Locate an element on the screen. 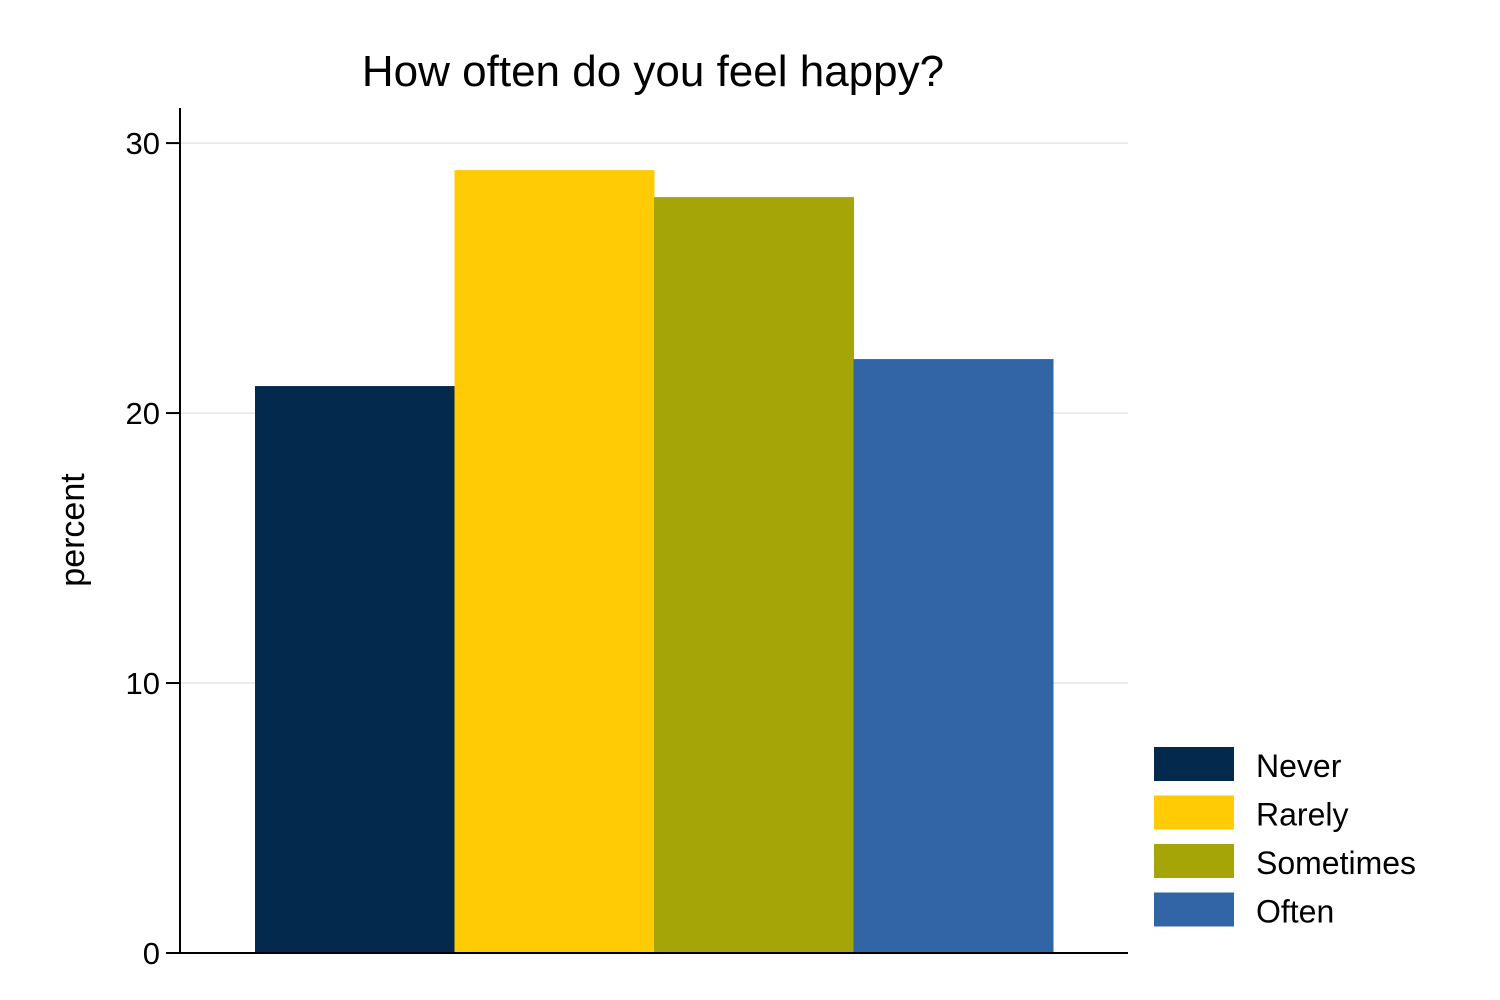  y-tick-label: 10 is located at coordinates (143, 683).